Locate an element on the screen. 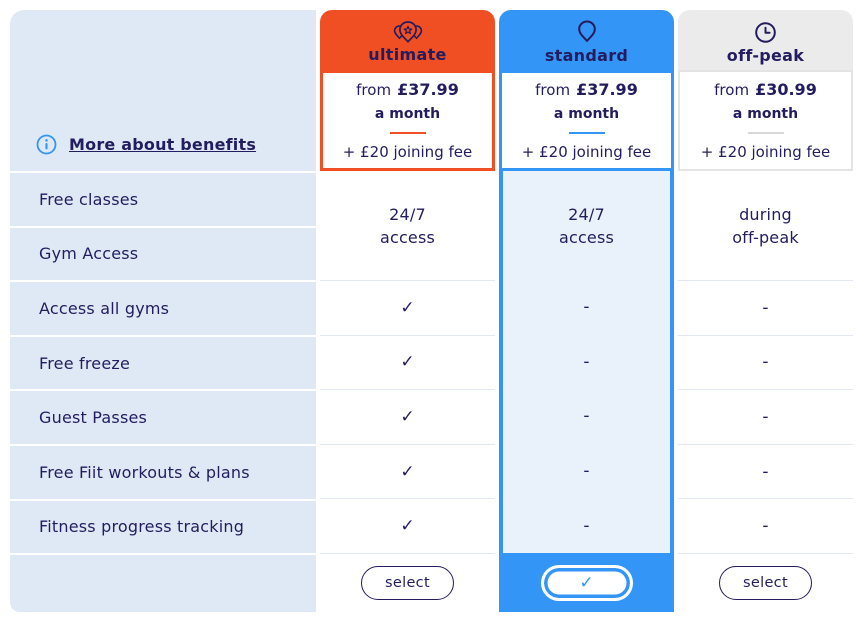 This screenshot has width=862, height=622. price-amount: £30.99 is located at coordinates (786, 89).